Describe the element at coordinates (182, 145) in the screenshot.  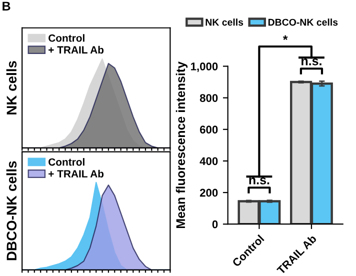
I see `y-axis-title: Mean fluorescence intensity` at that location.